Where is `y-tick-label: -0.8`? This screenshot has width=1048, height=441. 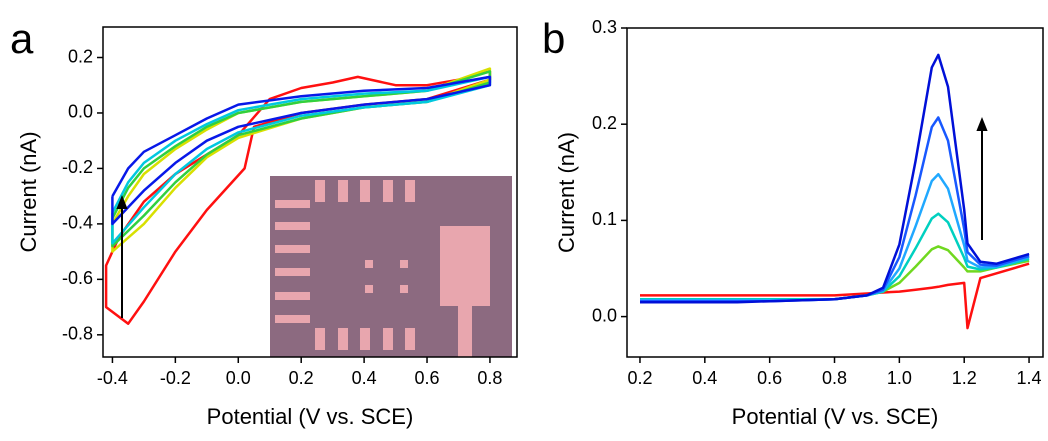 y-tick-label: -0.8 is located at coordinates (77, 334).